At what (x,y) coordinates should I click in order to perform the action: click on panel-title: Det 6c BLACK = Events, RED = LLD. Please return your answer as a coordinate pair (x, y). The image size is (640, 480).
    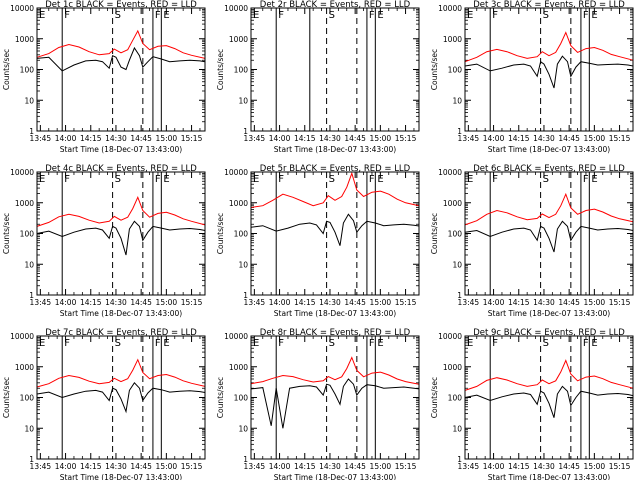
    Looking at the image, I should click on (549, 169).